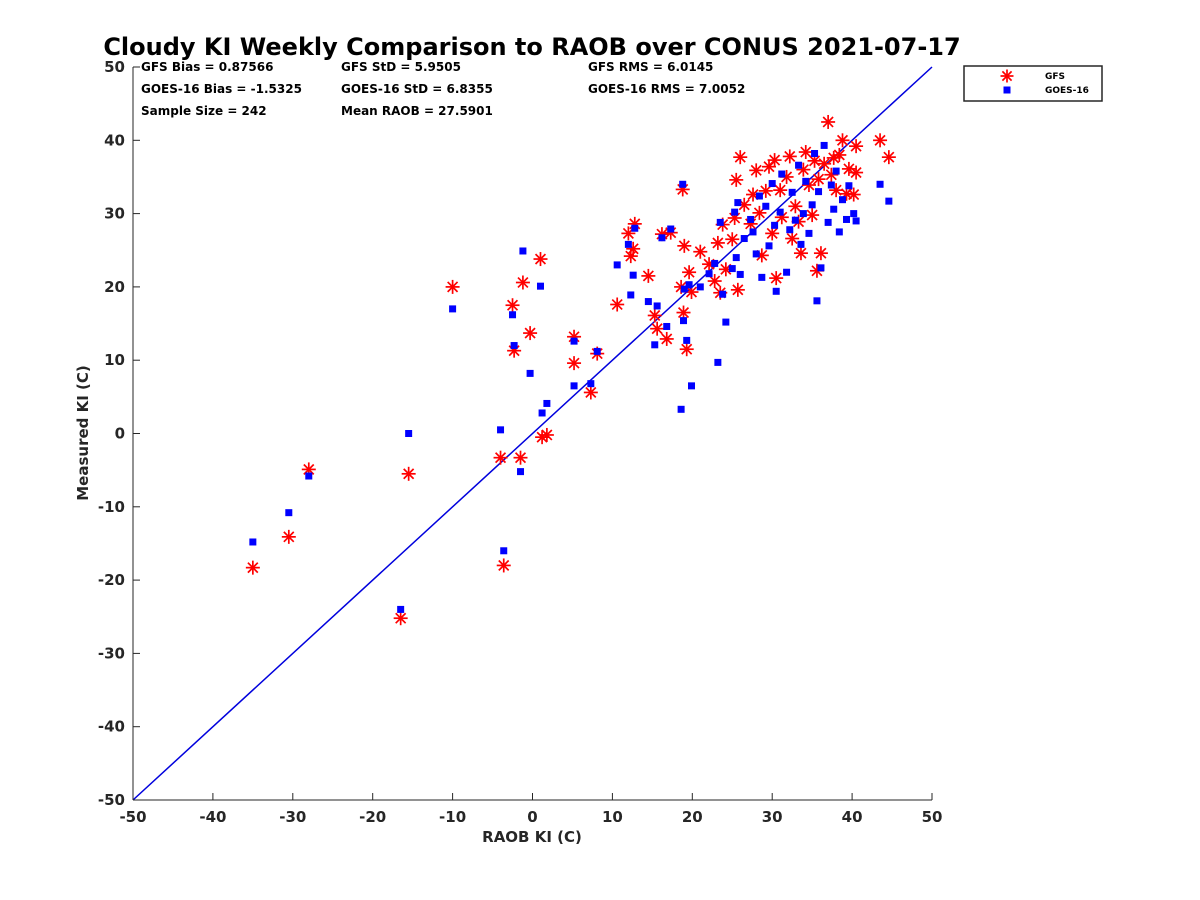 Image resolution: width=1200 pixels, height=900 pixels. What do you see at coordinates (772, 817) in the screenshot?
I see `x-tick-label: 30` at bounding box center [772, 817].